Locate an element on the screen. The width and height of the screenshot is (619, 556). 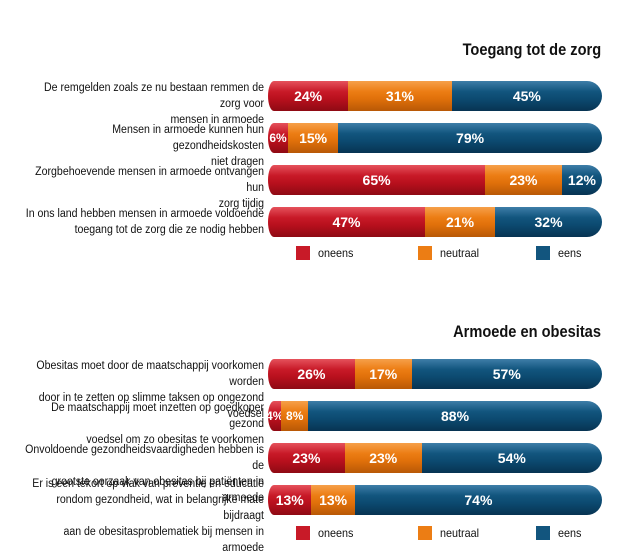
bar-segment-eens: 45% is located at coordinates (526, 96).